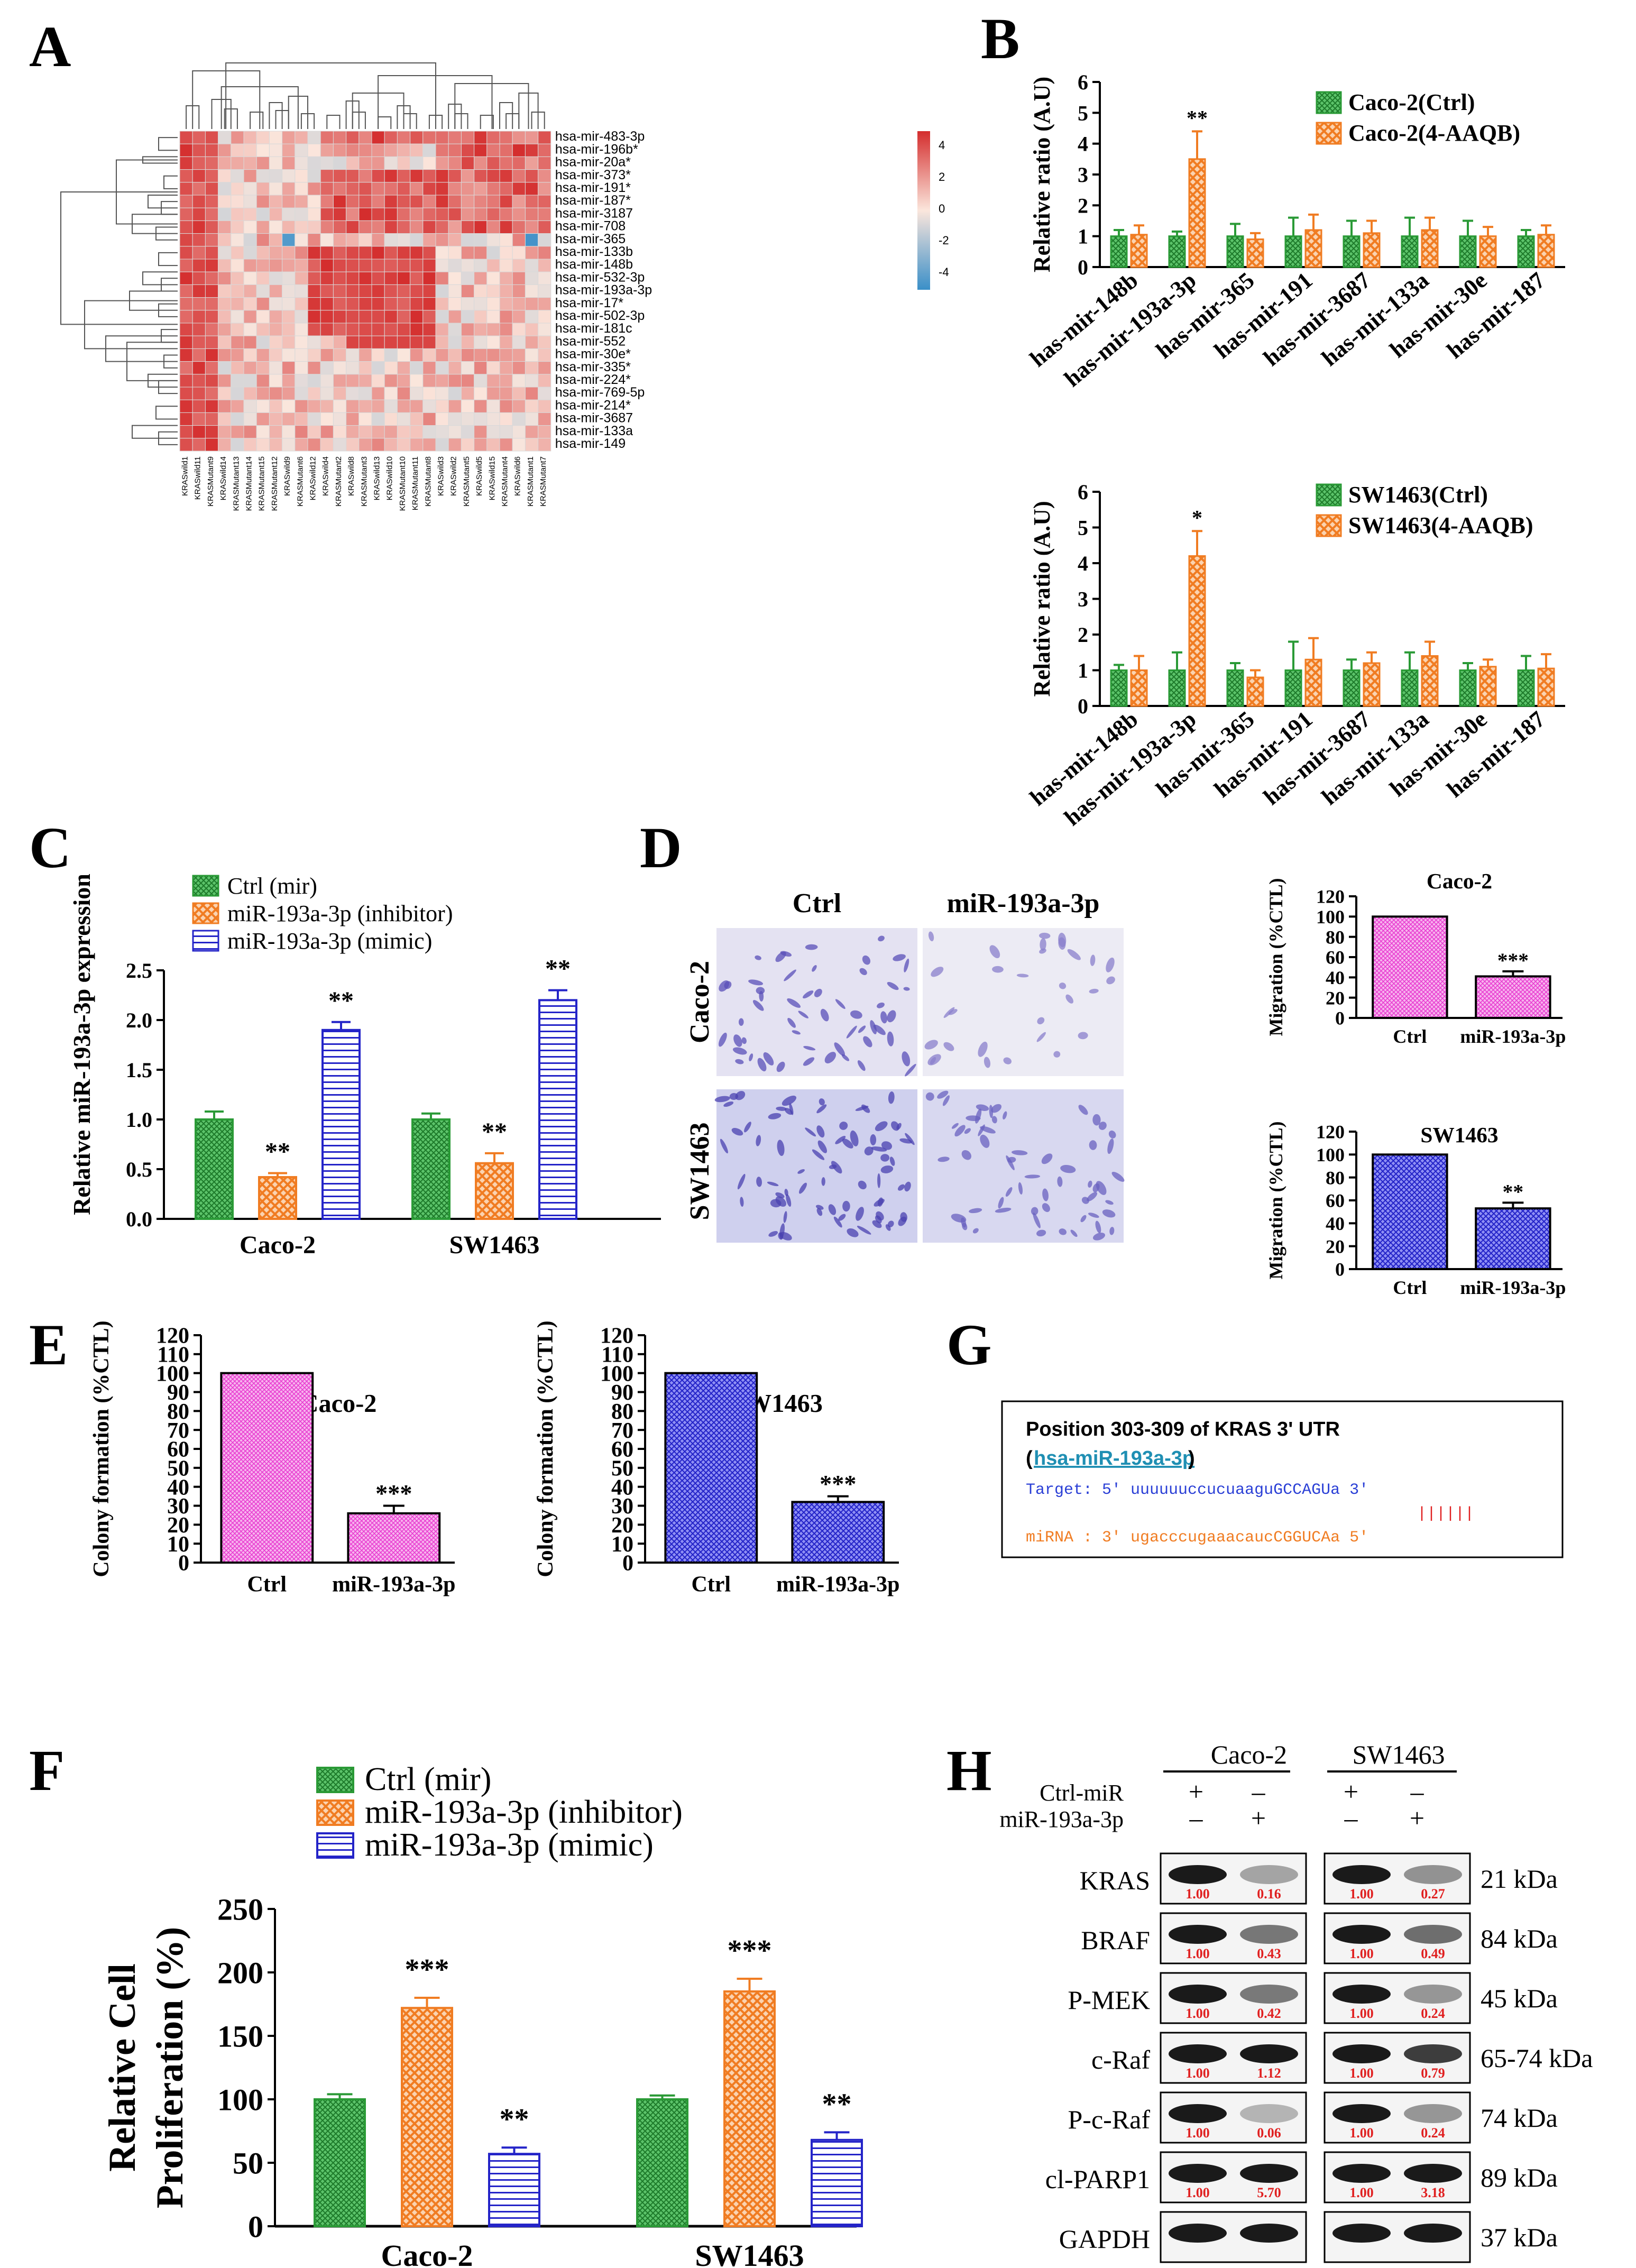 This screenshot has height=2268, width=1636. Describe the element at coordinates (622, 1469) in the screenshot. I see `chartEs-y-tick-label: 50` at that location.